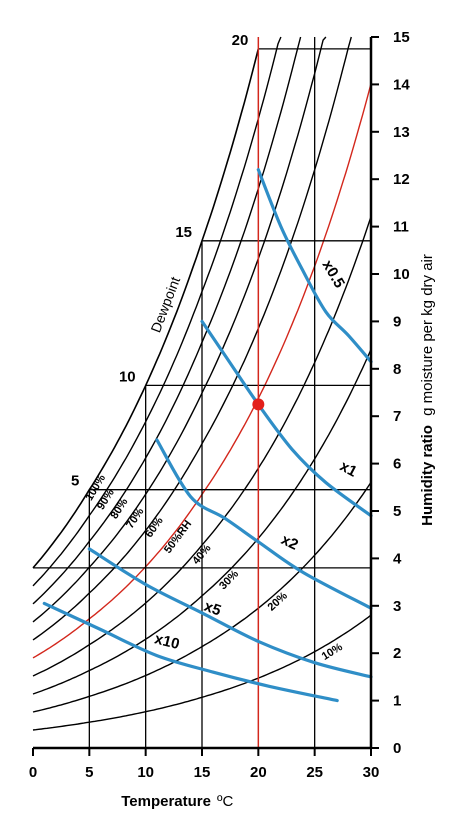 The image size is (450, 823). Describe the element at coordinates (401, 274) in the screenshot. I see `y-tick-label-10: 10` at that location.